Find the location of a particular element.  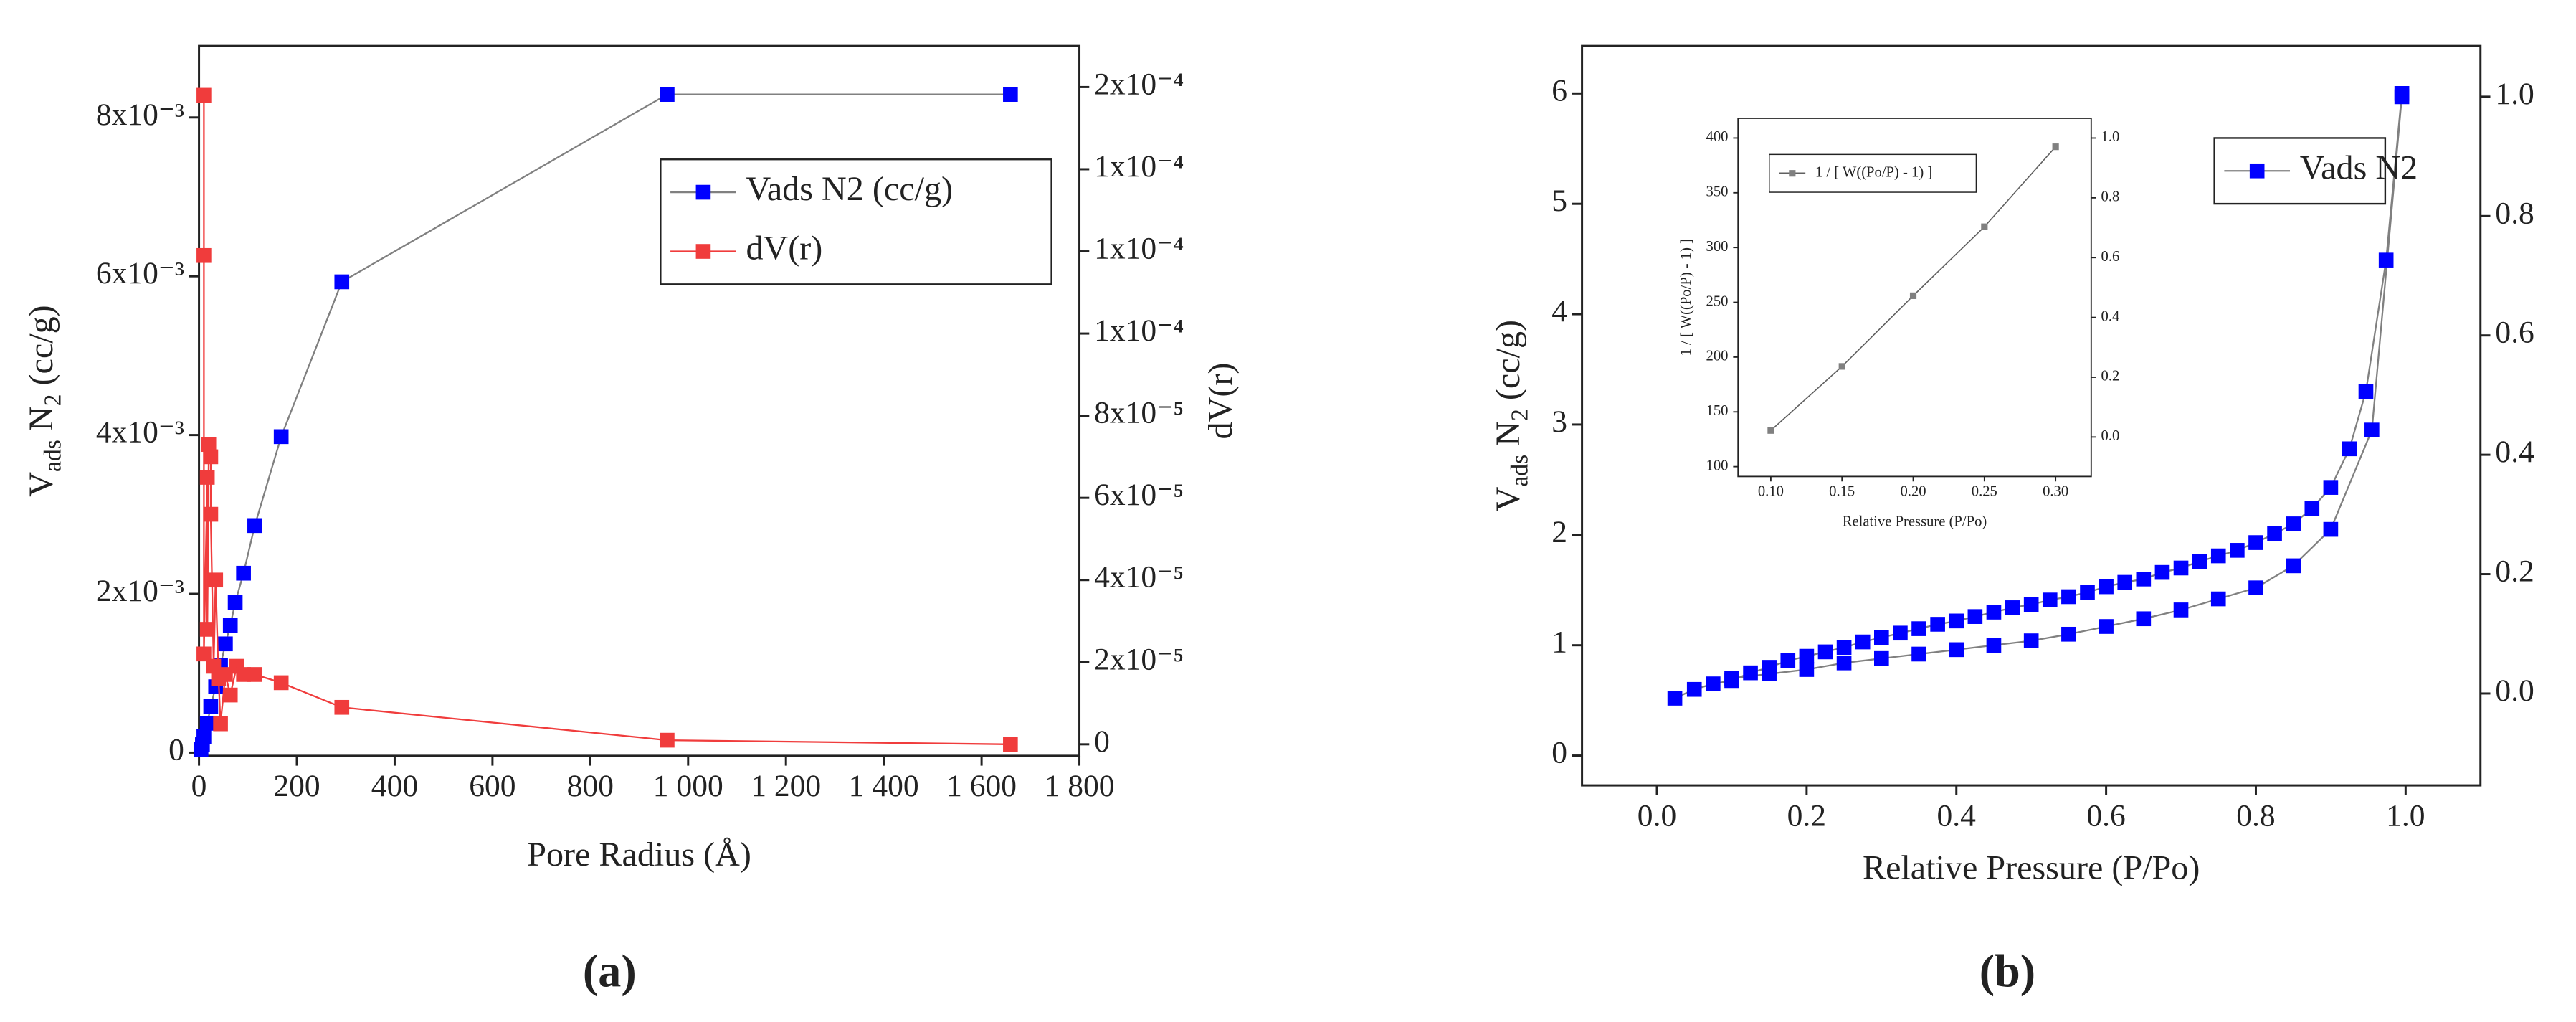

y-tick-label: 150 is located at coordinates (1718, 411).